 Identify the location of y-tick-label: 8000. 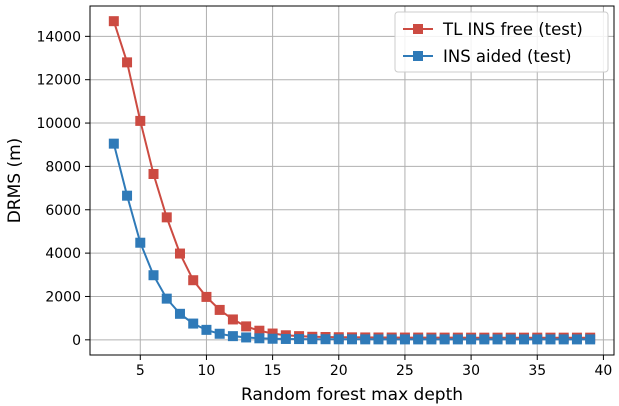
(63, 167).